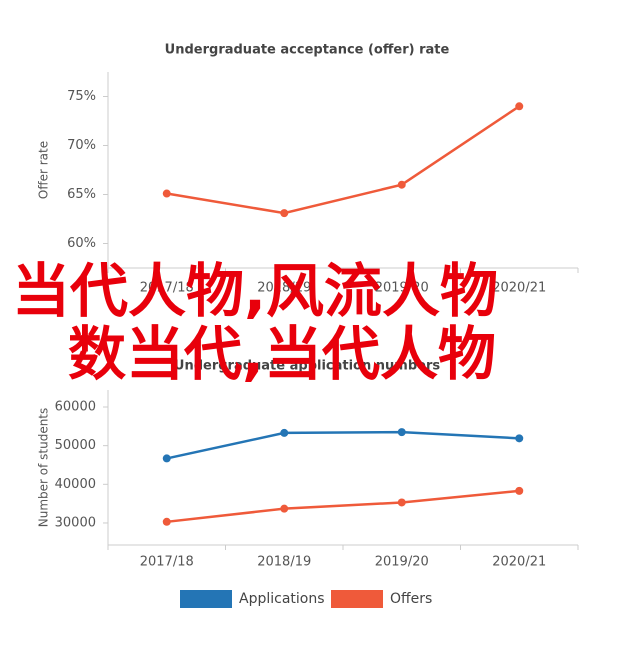 This screenshot has width=627, height=646. Describe the element at coordinates (75, 407) in the screenshot. I see `y-tick-label: 60000` at that location.